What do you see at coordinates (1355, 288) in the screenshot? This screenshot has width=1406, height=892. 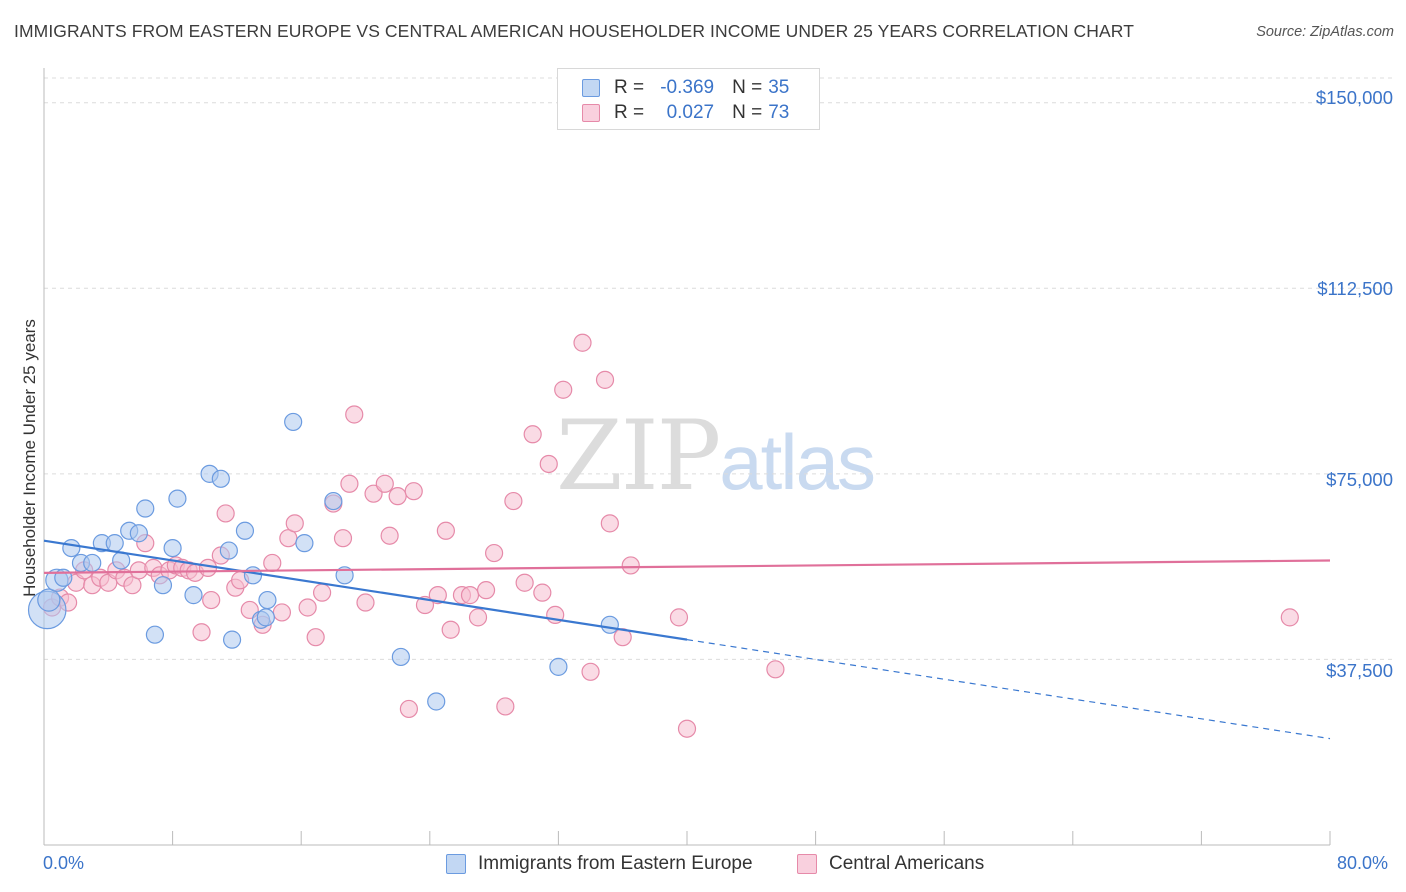 I see `y-tick-label: $112,500` at bounding box center [1355, 288].